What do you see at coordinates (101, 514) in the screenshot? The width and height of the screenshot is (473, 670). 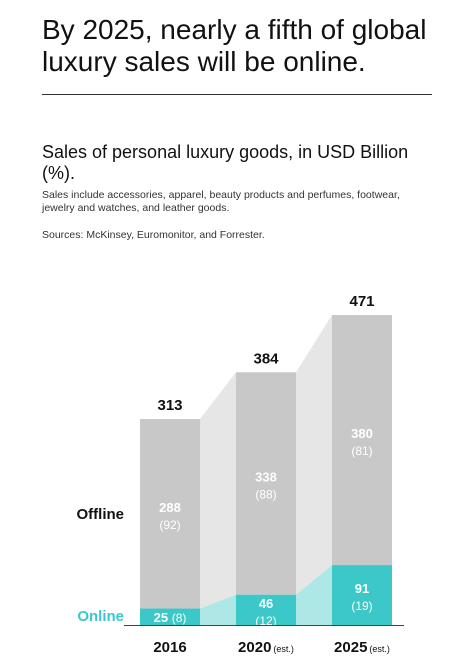 I see `legend-offline: Offline` at bounding box center [101, 514].